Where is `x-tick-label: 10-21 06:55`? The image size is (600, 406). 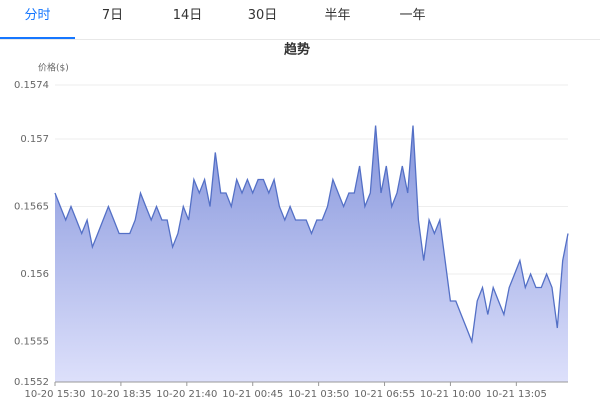
x-tick-label: 10-21 06:55 is located at coordinates (384, 394).